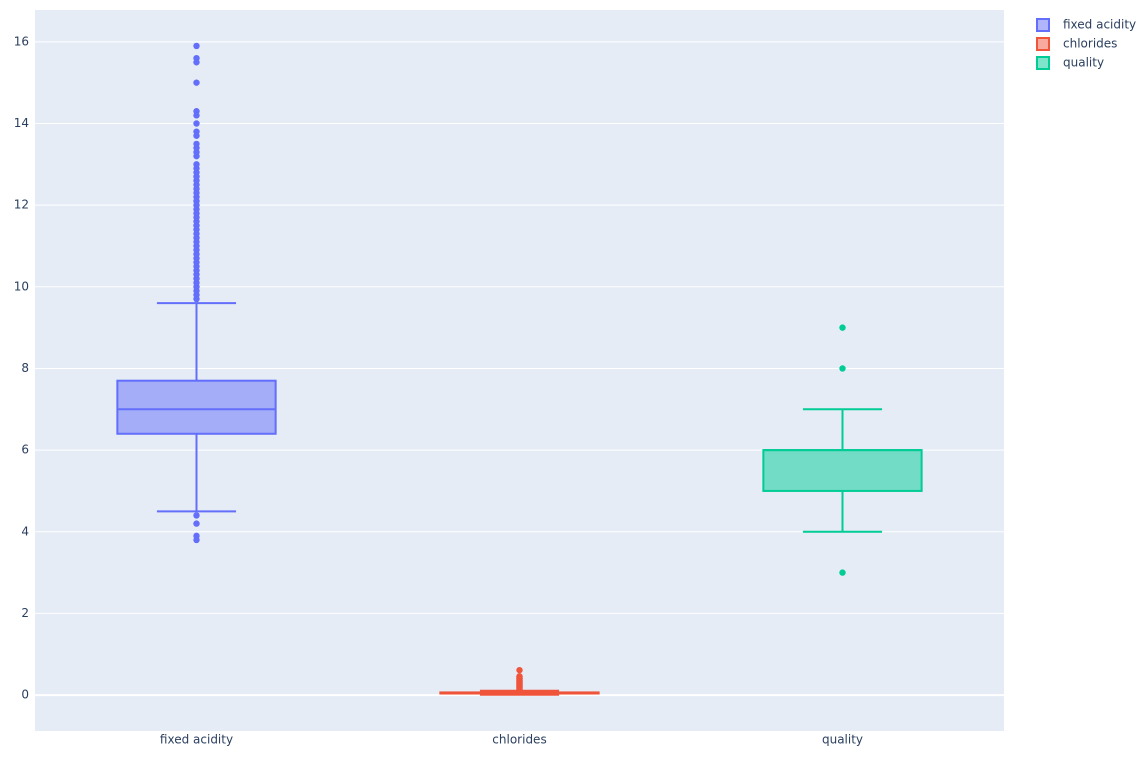  Describe the element at coordinates (25, 450) in the screenshot. I see `y-tick-label: 6` at that location.